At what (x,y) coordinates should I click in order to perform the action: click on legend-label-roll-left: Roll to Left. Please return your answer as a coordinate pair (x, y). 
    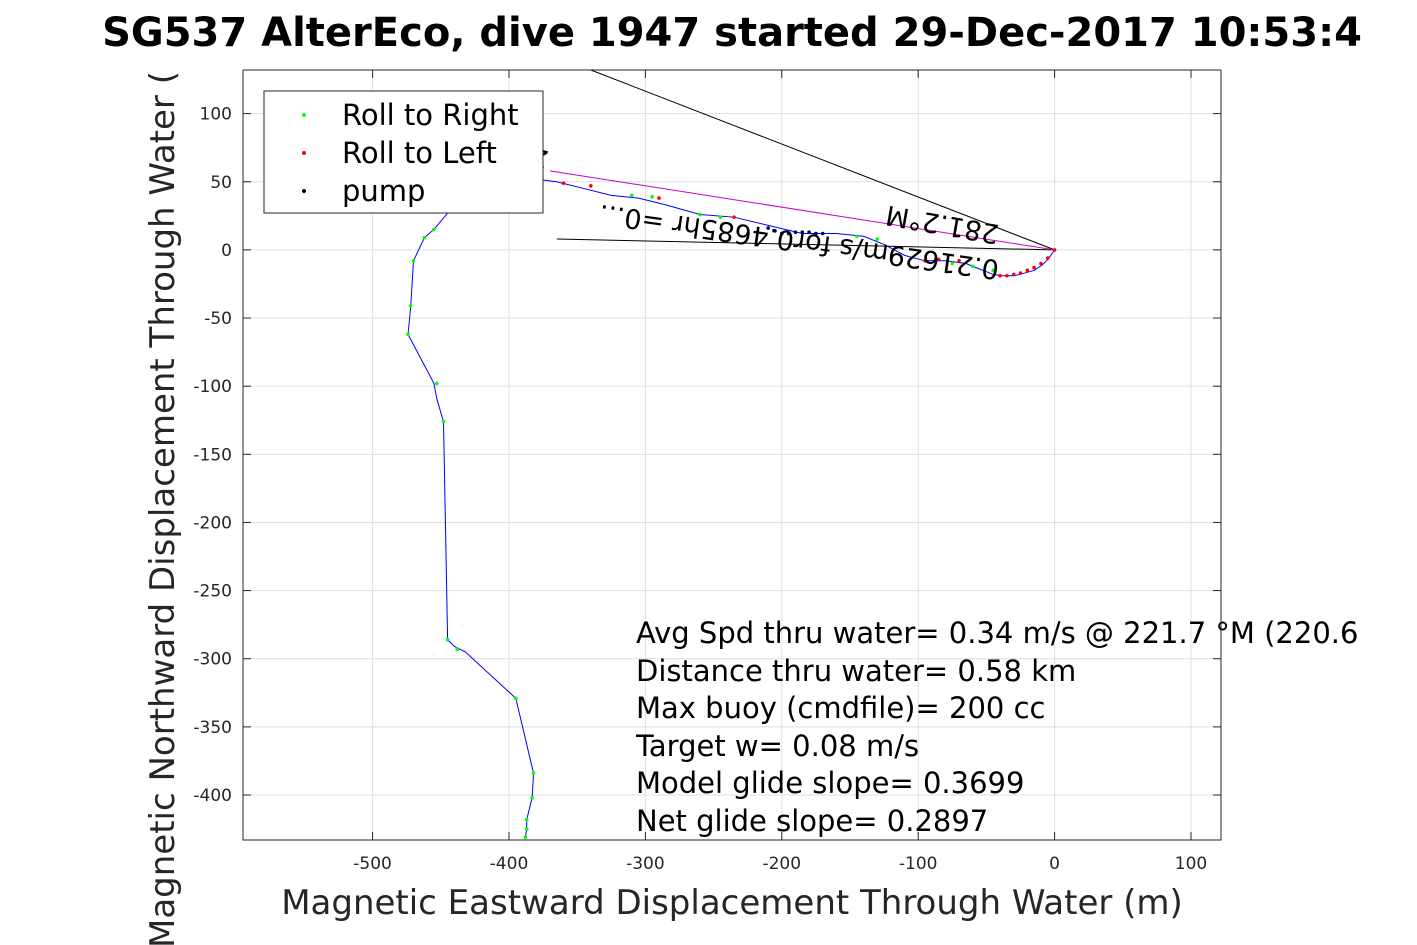
    Looking at the image, I should click on (419, 153).